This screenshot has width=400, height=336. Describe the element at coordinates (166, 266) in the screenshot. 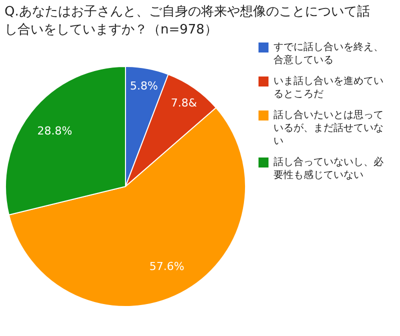

I see `data-label: 57.6%` at that location.